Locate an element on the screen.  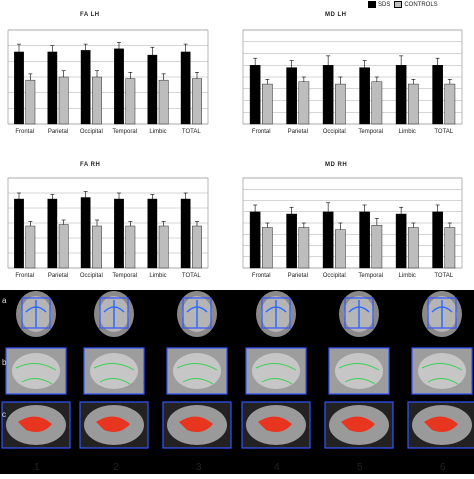
column-label-2: 2 is located at coordinates (116, 467).